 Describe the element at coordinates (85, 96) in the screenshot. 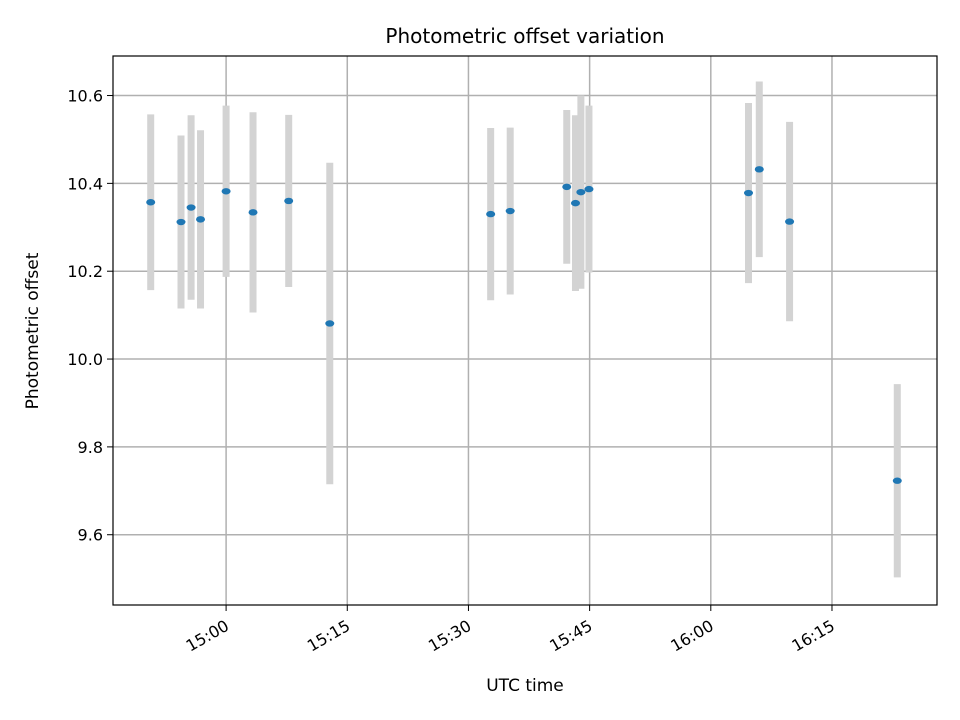

I see `y-tick-label: 10.6` at that location.